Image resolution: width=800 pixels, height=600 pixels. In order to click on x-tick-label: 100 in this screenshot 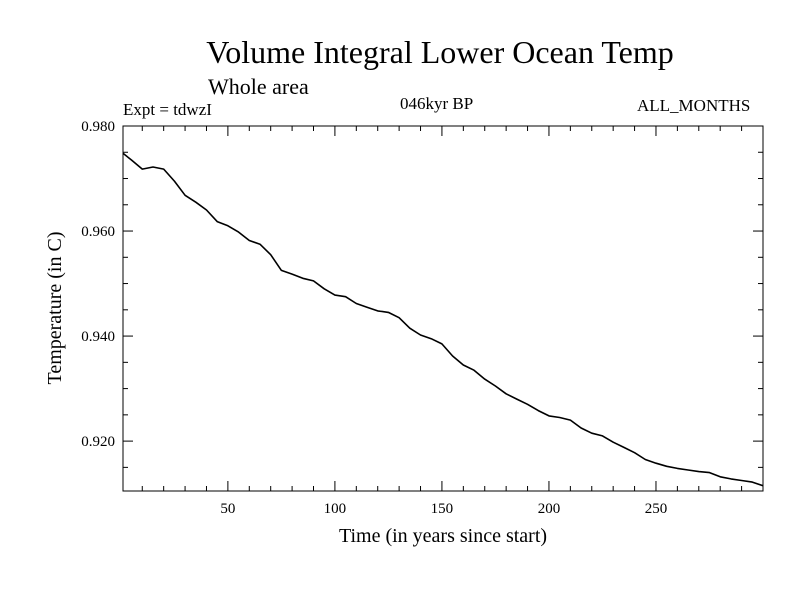, I will do `click(335, 509)`.